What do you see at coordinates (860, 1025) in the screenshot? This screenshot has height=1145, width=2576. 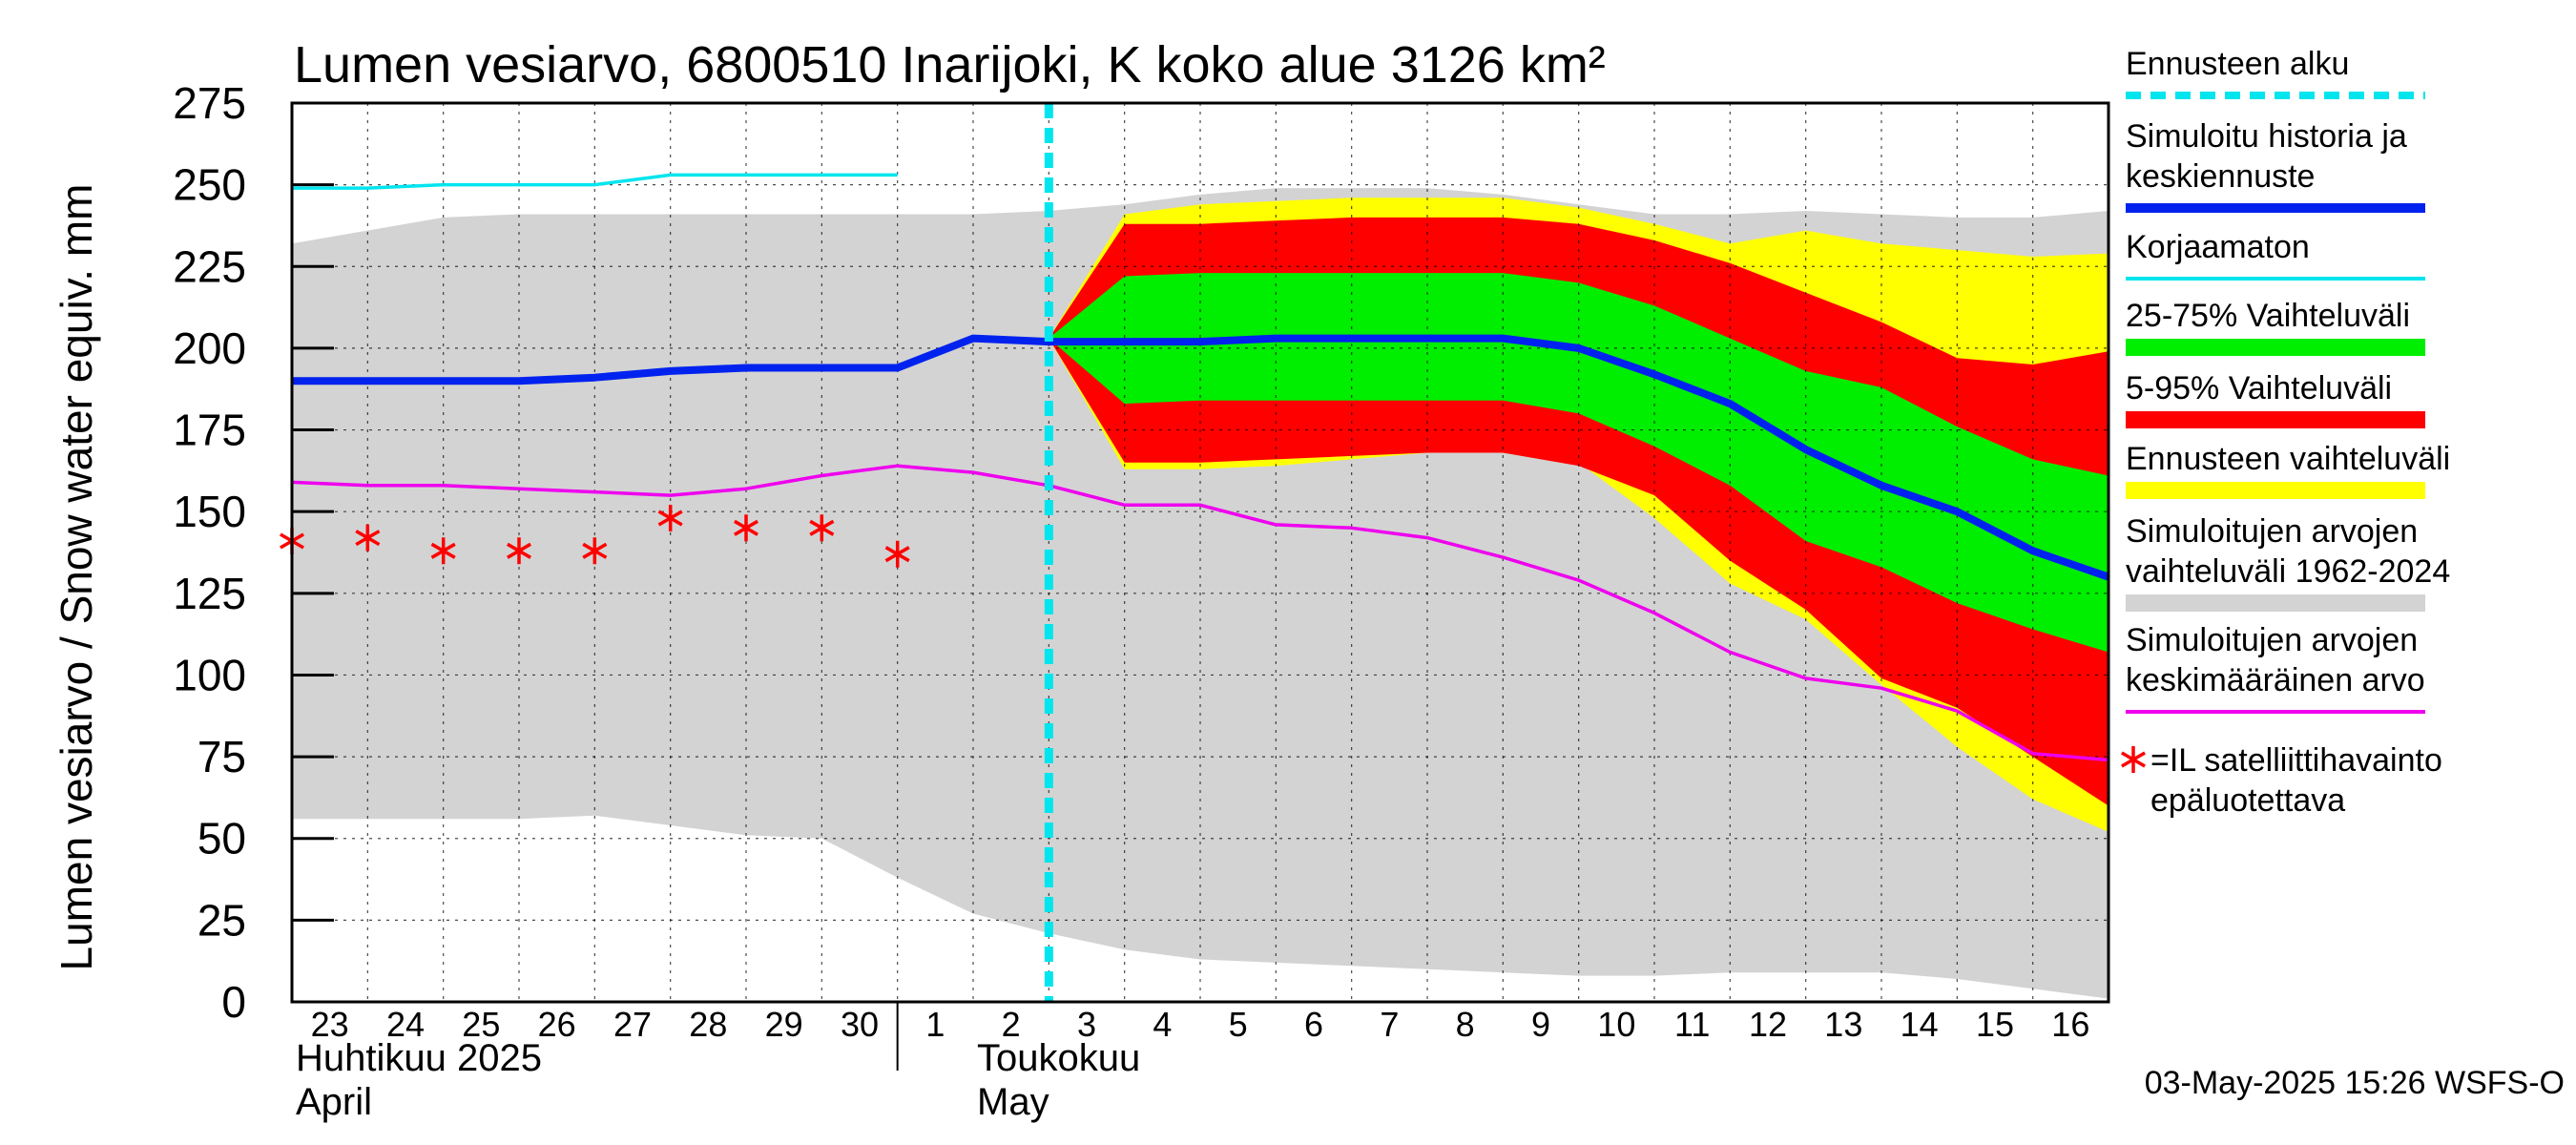 I see `x-tick-label: 30` at bounding box center [860, 1025].